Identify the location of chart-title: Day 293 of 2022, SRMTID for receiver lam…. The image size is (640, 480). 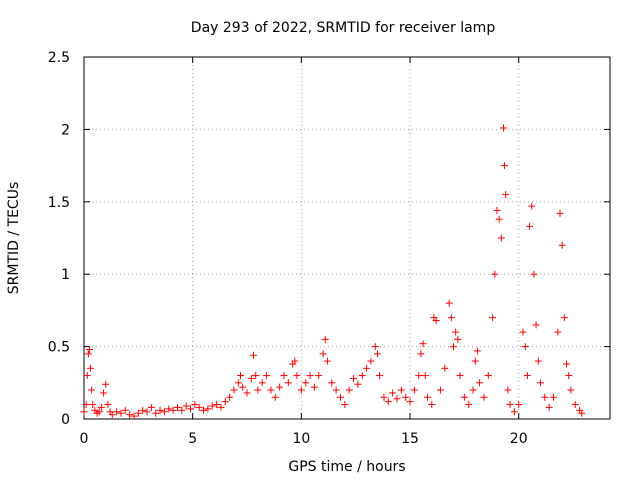
(343, 28).